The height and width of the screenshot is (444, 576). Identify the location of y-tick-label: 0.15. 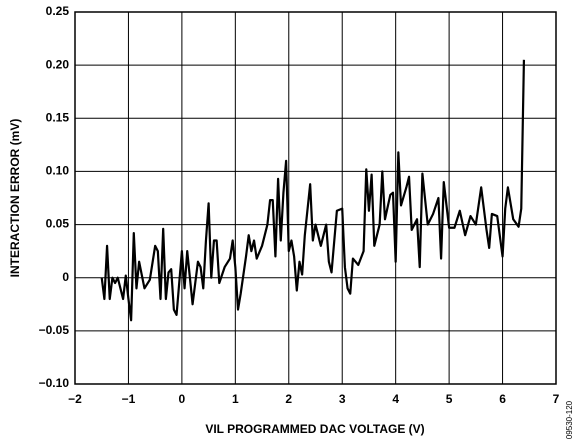
(58, 117).